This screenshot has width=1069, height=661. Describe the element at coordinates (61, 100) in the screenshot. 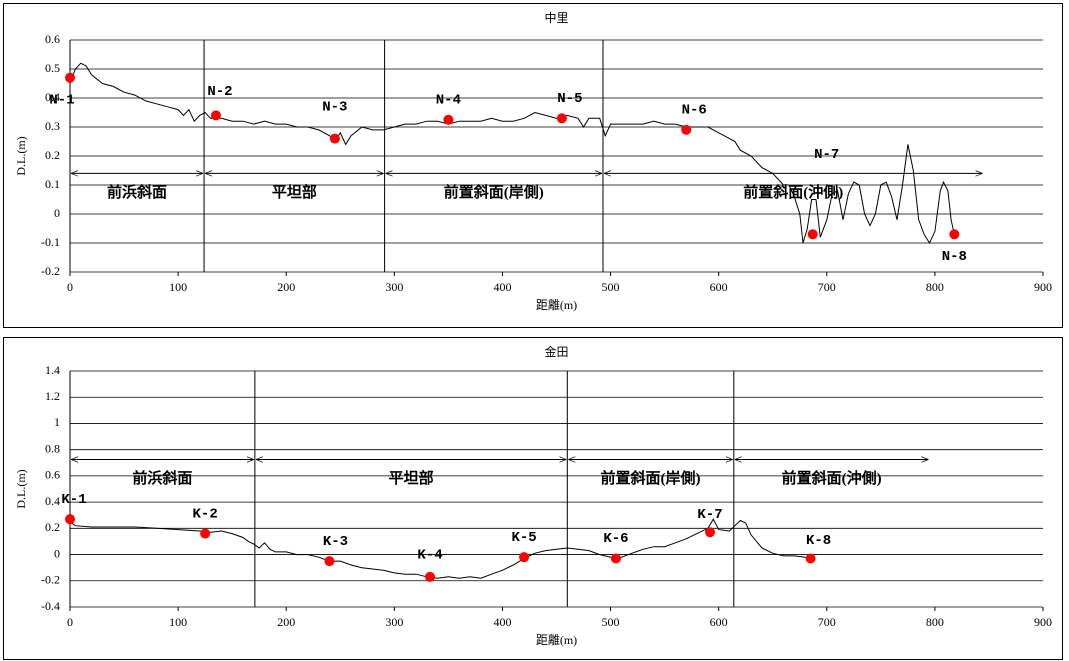

I see `point-label: N-1` at that location.